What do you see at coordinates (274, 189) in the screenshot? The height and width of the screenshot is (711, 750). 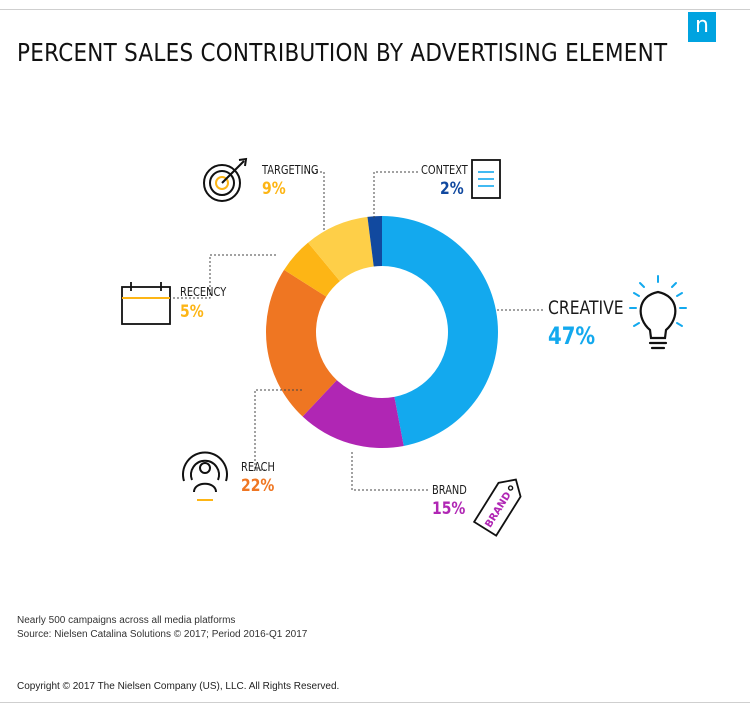 I see `targeting-value: 9%` at bounding box center [274, 189].